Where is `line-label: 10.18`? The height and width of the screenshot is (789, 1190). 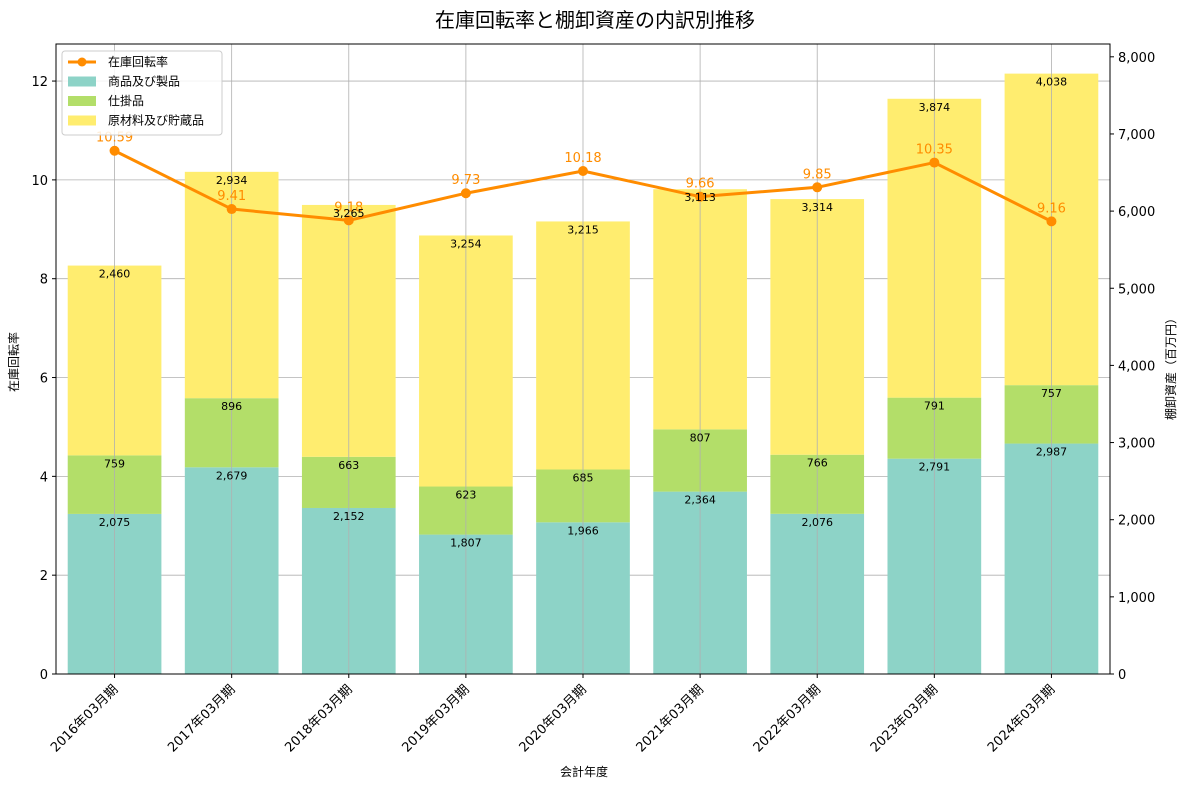 line-label: 10.18 is located at coordinates (582, 158).